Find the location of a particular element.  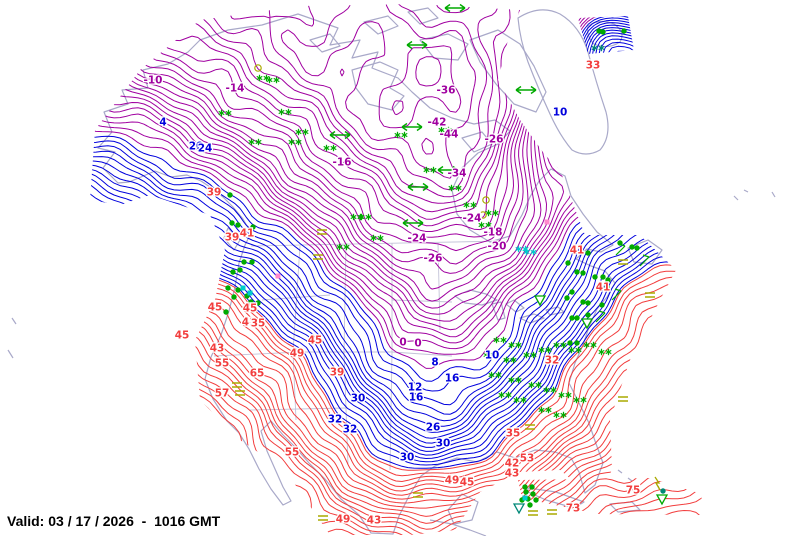

svg-text: 24 is located at coordinates (205, 149).